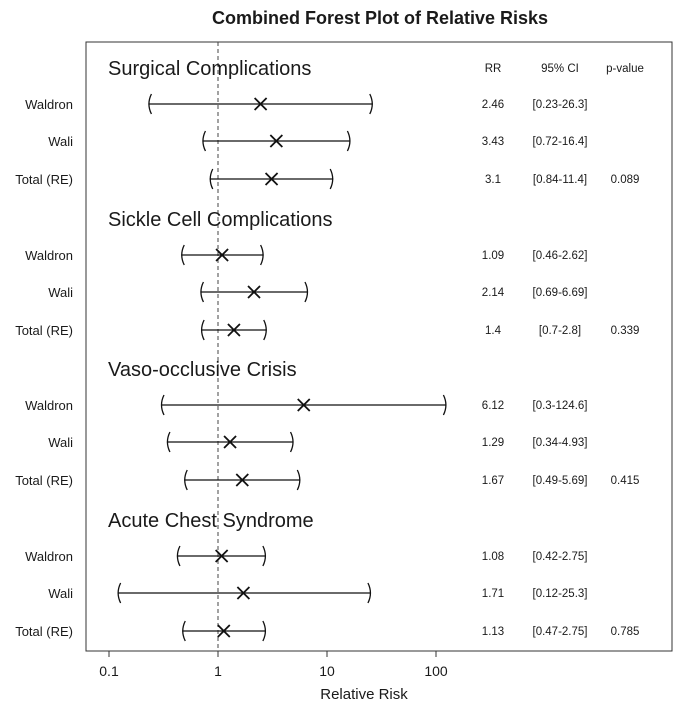 The image size is (685, 708). Describe the element at coordinates (493, 406) in the screenshot. I see `rr-value: 6.12` at that location.